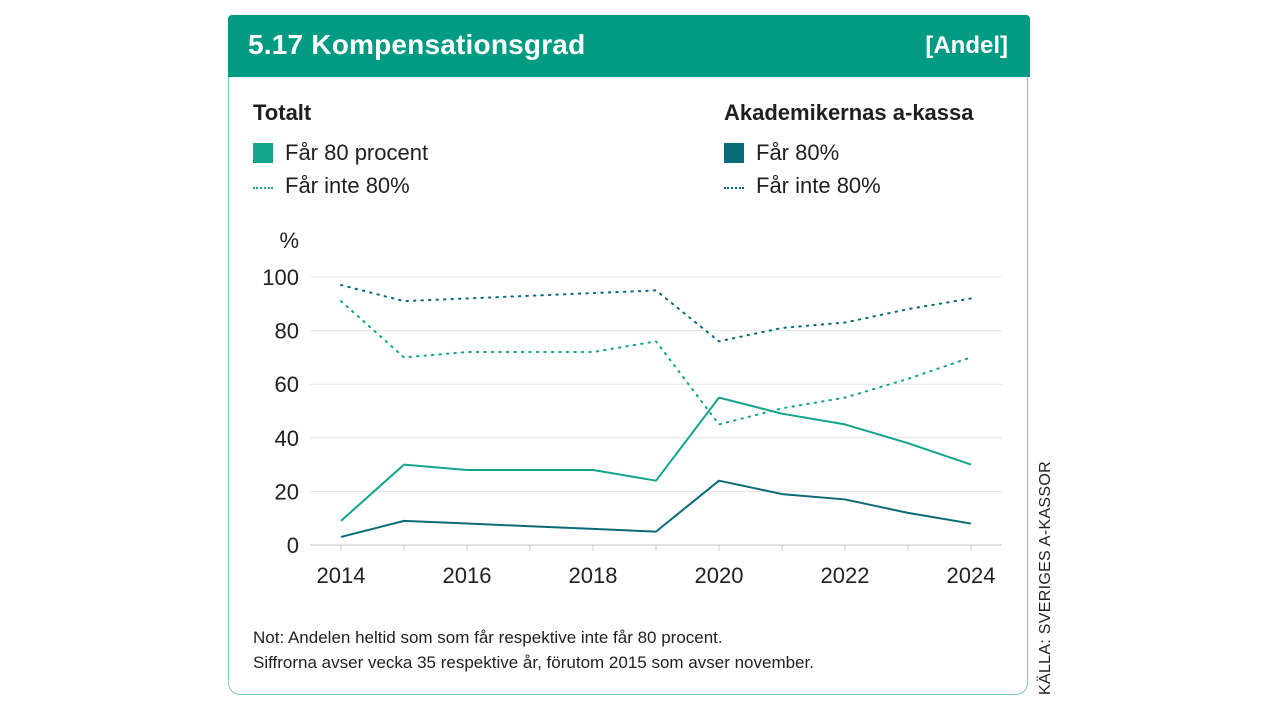  I want to click on legend-title-akademikernas: Akademikernas a-kassa, so click(849, 112).